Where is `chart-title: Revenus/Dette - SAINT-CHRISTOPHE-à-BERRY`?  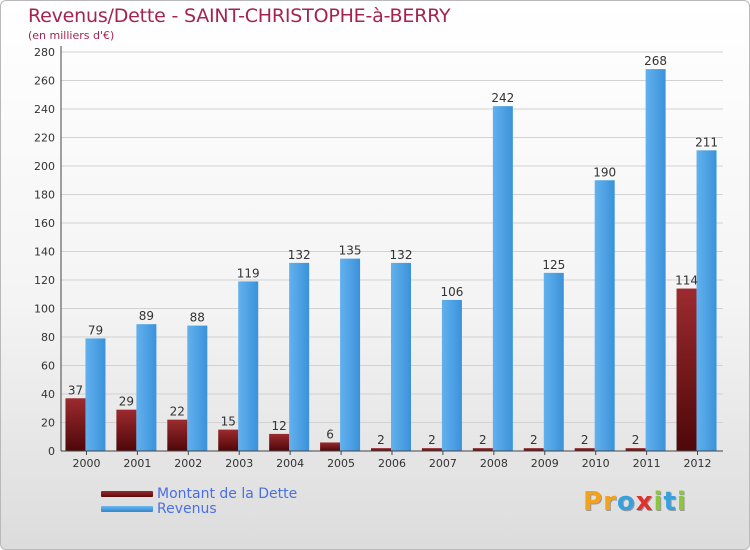
chart-title: Revenus/Dette - SAINT-CHRISTOPHE-à-BERRY is located at coordinates (239, 16).